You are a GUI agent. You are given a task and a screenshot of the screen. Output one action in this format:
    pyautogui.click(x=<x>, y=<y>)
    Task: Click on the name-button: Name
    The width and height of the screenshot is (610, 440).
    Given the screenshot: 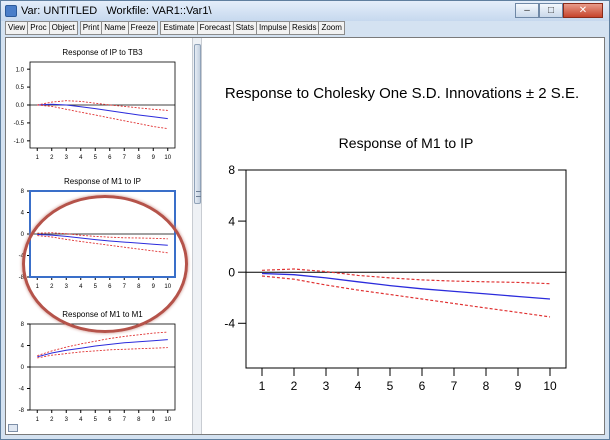 What is the action you would take?
    pyautogui.click(x=115, y=28)
    